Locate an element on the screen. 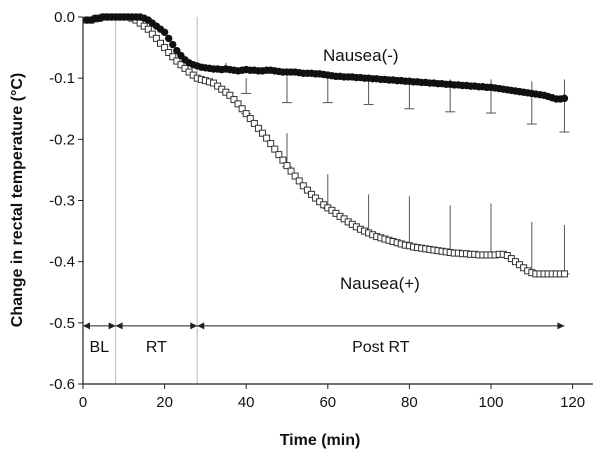 This screenshot has width=600, height=461. series-label-nausea-negative: Nausea(-) is located at coordinates (361, 55).